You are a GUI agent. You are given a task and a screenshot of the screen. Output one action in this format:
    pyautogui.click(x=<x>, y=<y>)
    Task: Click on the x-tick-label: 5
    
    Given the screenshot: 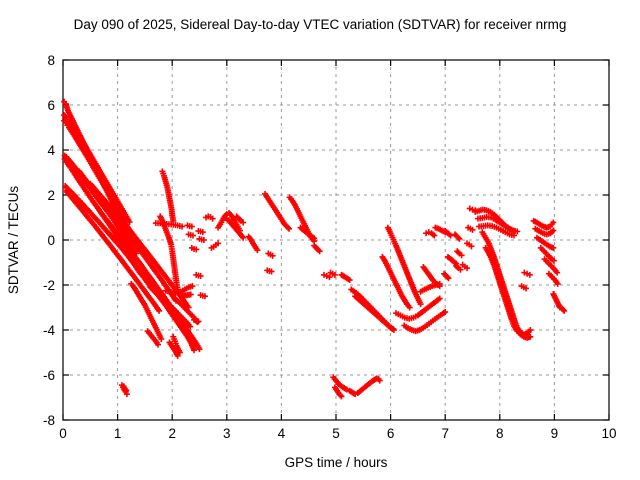 What is the action you would take?
    pyautogui.click(x=336, y=433)
    